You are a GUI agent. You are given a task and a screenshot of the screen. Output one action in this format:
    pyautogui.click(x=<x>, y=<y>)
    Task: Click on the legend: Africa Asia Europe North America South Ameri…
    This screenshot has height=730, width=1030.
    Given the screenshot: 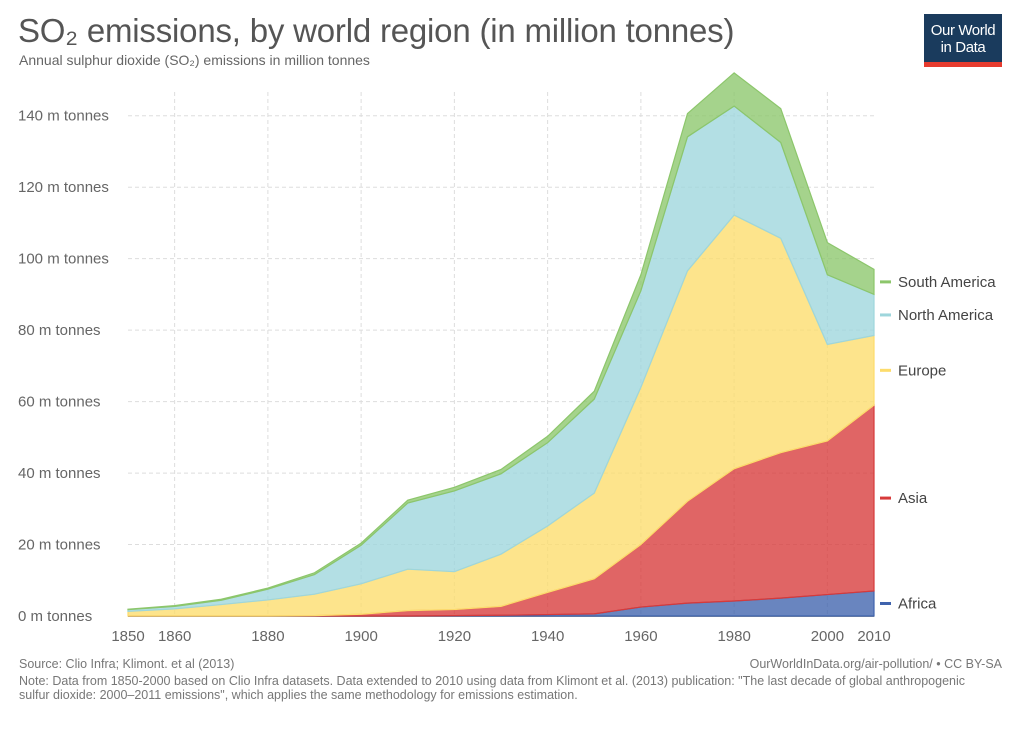 What is the action you would take?
    pyautogui.click(x=938, y=443)
    